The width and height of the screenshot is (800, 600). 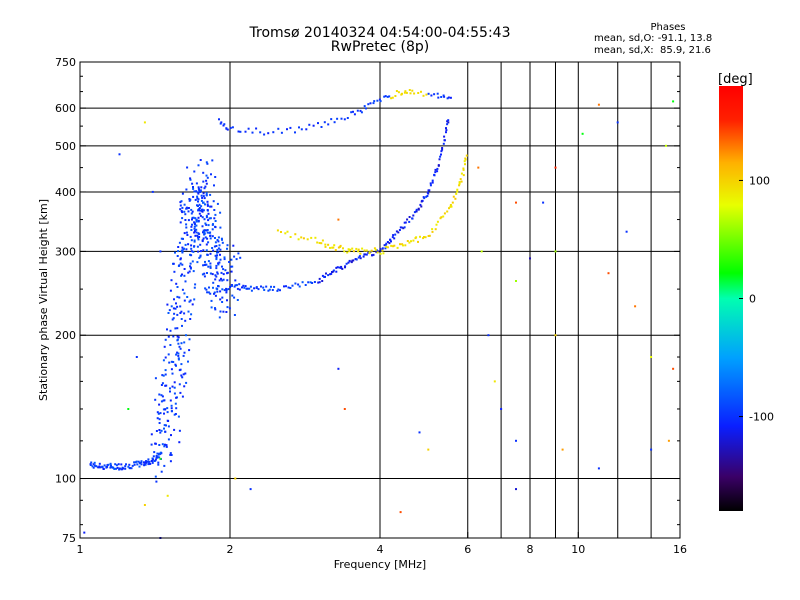 What do you see at coordinates (653, 38) in the screenshot?
I see `legend-line-o: mean, sd,O: -91.1, 13.8` at bounding box center [653, 38].